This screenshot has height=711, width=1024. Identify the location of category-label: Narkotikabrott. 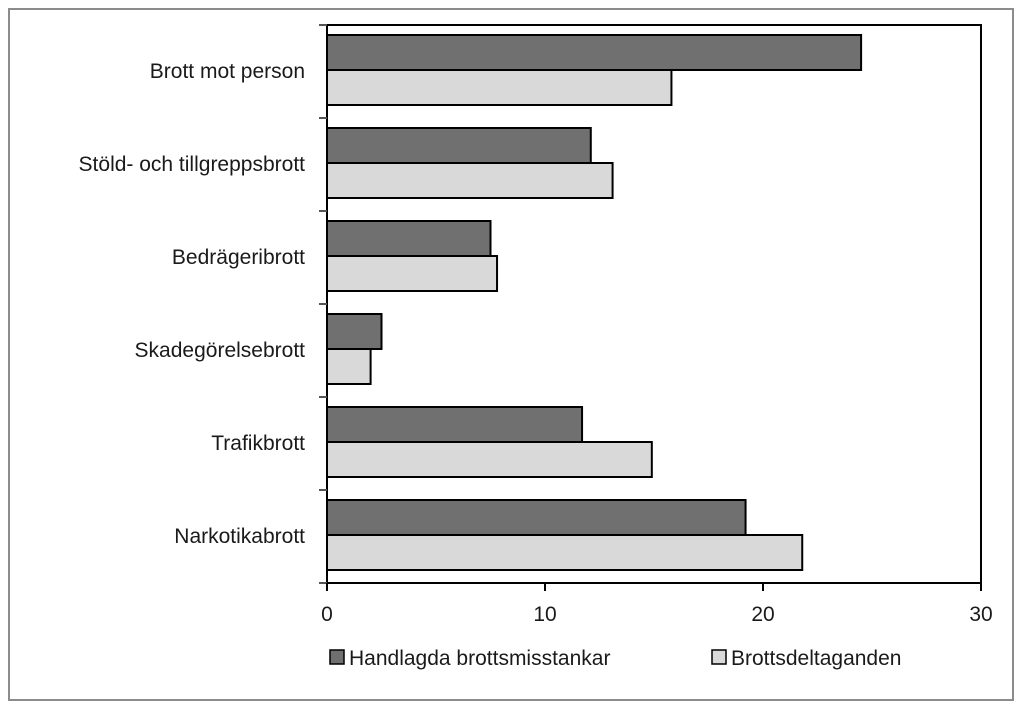
(239, 536).